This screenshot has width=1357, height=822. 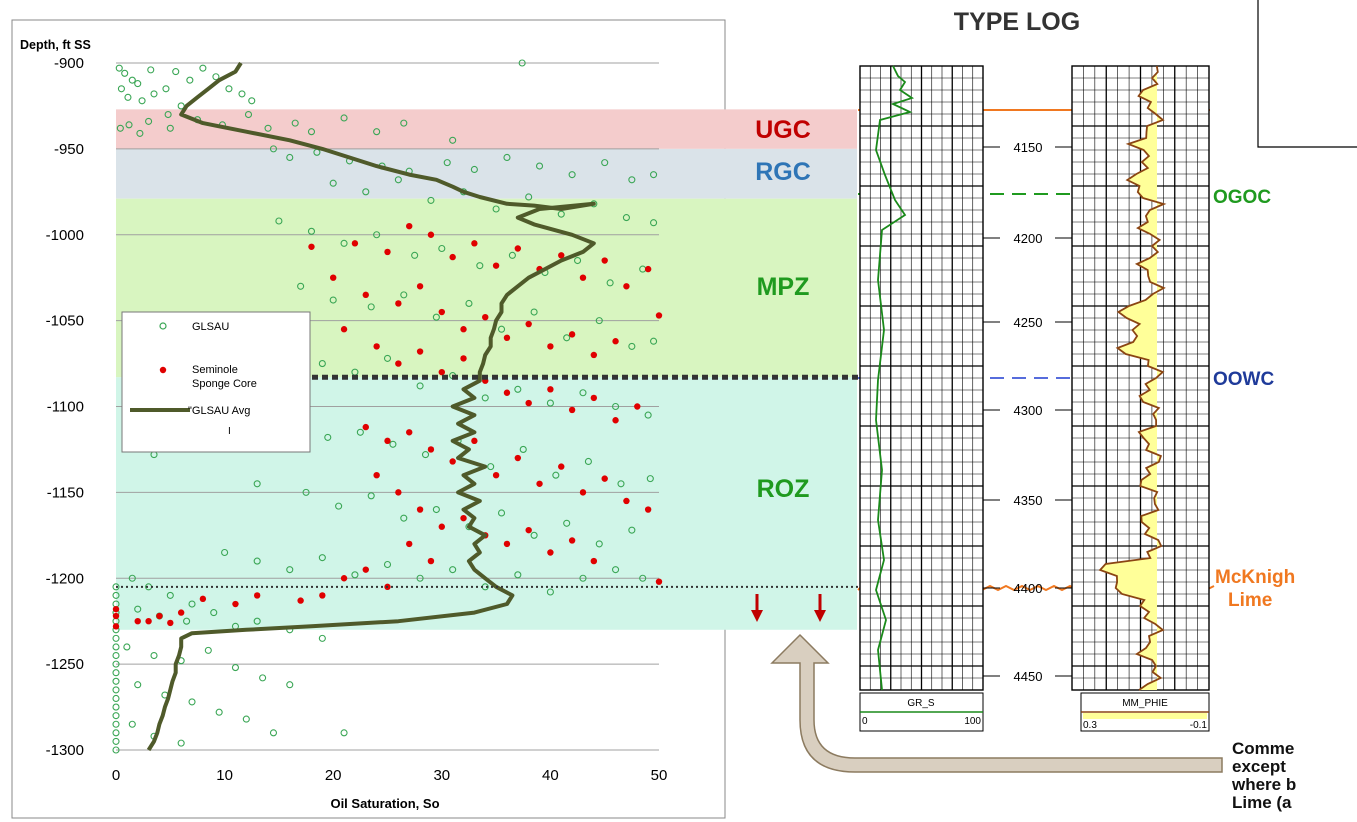 What do you see at coordinates (1259, 766) in the screenshot?
I see `note-line-2: except` at bounding box center [1259, 766].